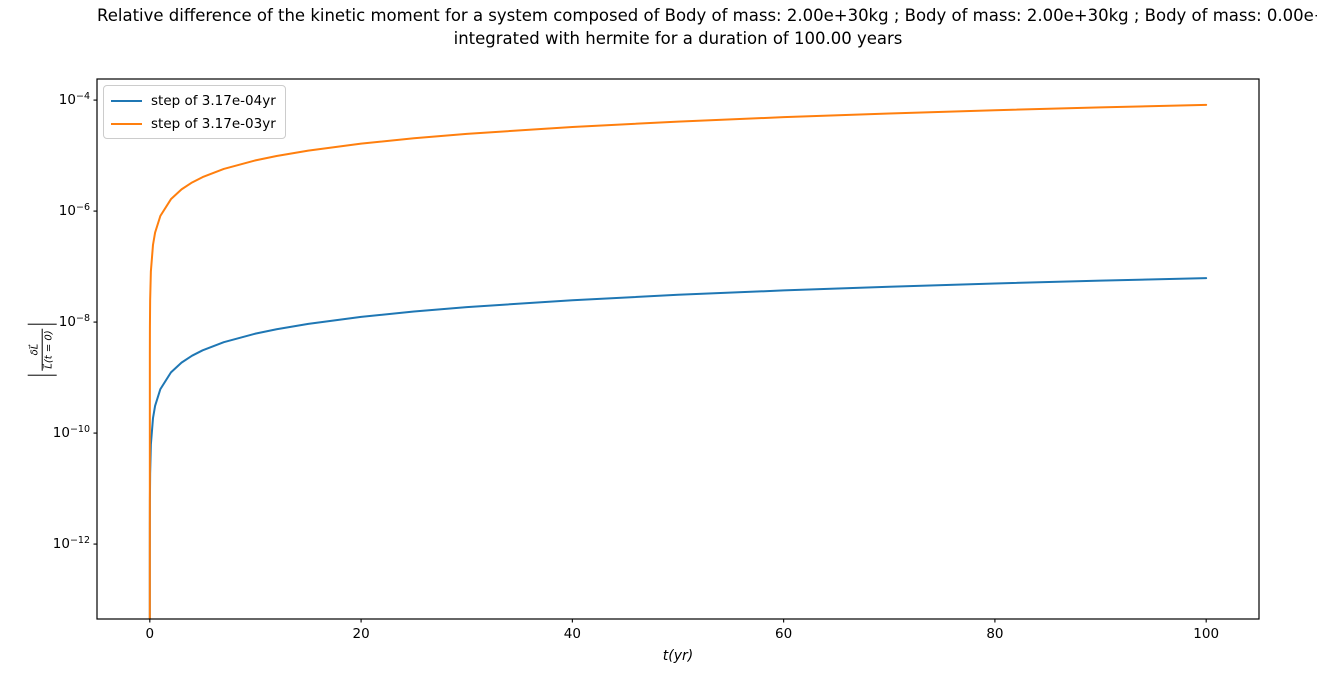  Describe the element at coordinates (213, 123) in the screenshot. I see `legend-label-1: step of 3.17e-03yr` at that location.